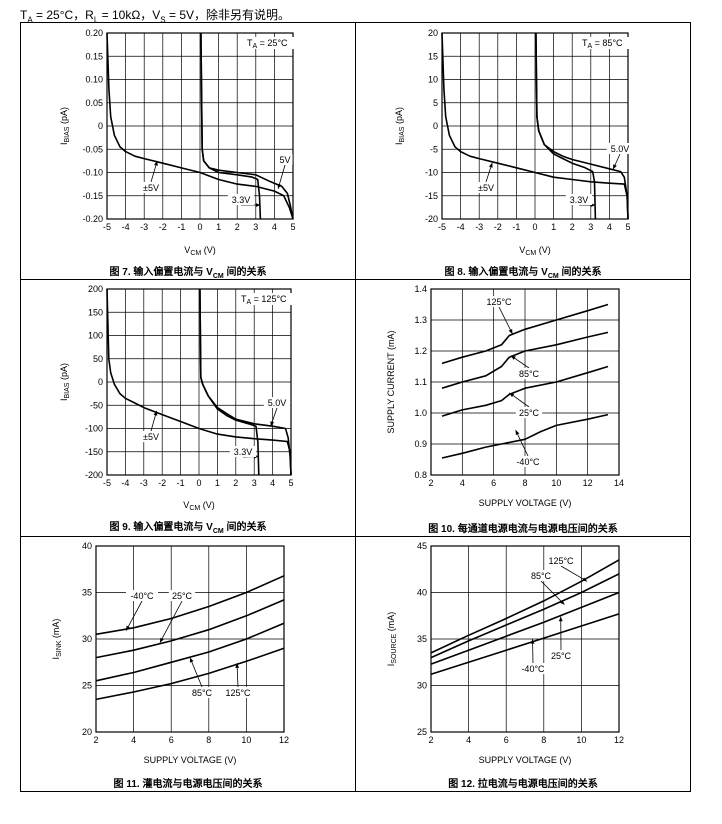 This screenshot has height=824, width=722. Describe the element at coordinates (420, 475) in the screenshot. I see `y-tick-label: 0.8` at that location.